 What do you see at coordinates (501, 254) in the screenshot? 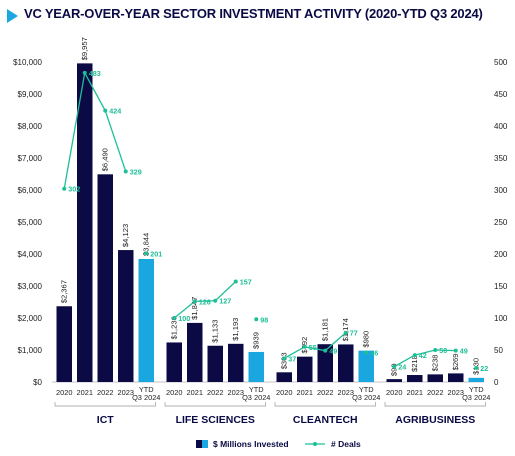
I see `y-right-tick-label: 200` at bounding box center [501, 254].